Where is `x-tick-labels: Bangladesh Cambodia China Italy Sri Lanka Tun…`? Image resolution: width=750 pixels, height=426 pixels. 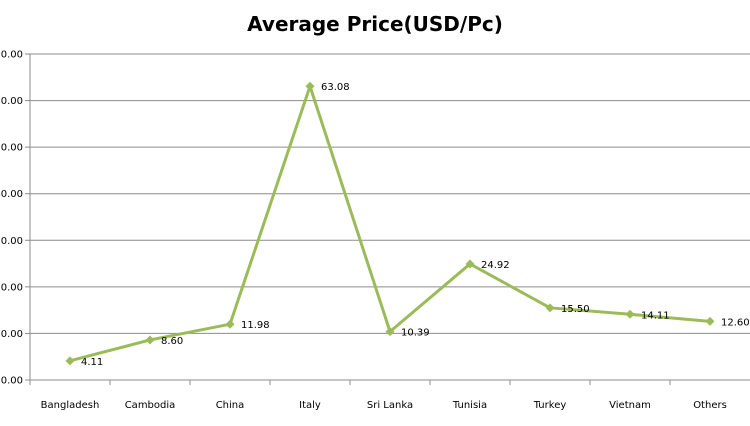 x-tick-labels: Bangladesh Cambodia China Italy Sri Lanka Tun… is located at coordinates (384, 405).